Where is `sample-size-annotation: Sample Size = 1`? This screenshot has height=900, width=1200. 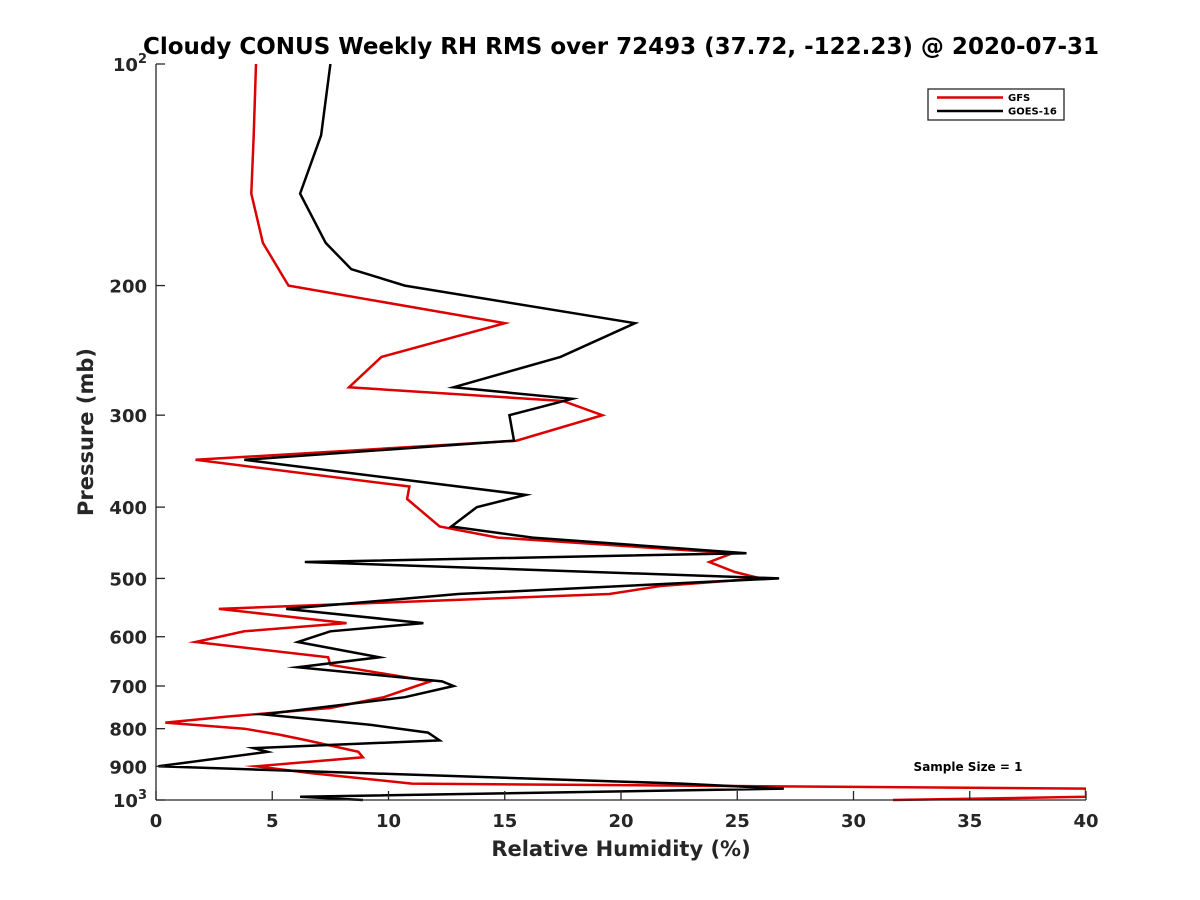
sample-size-annotation: Sample Size = 1 is located at coordinates (968, 767).